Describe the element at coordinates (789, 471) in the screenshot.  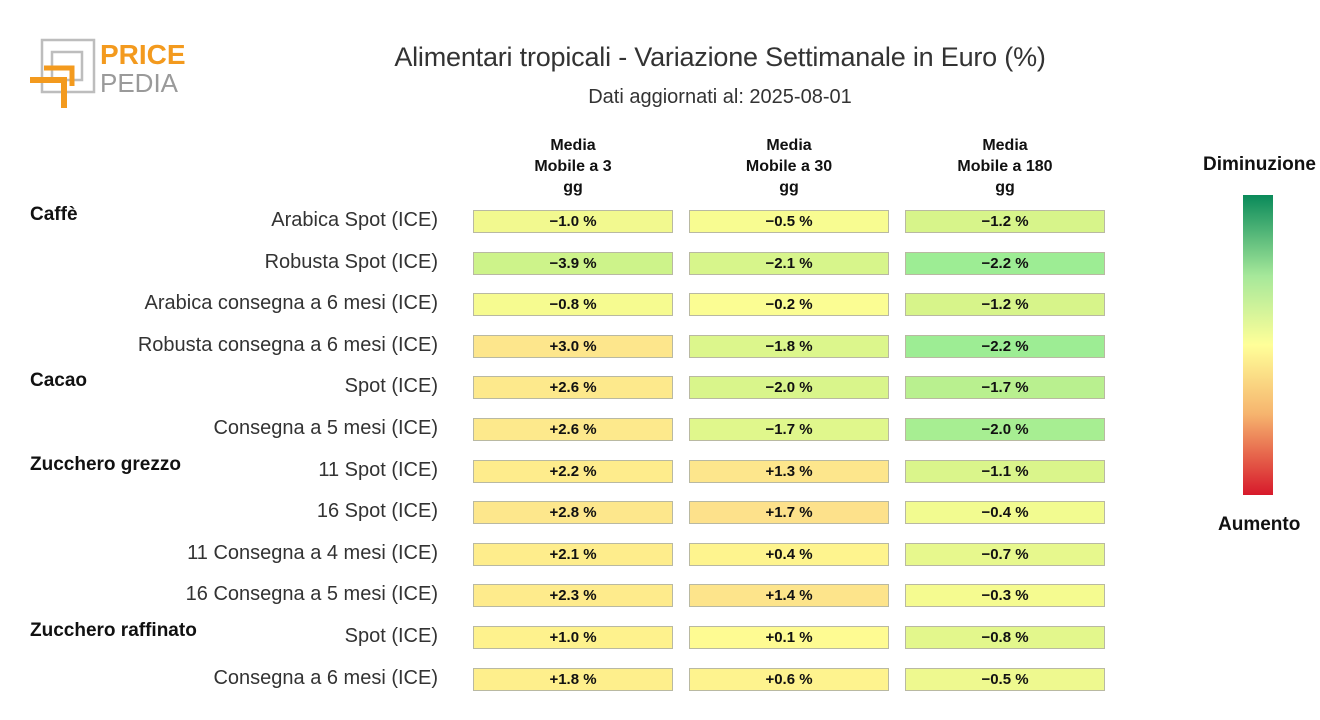
I see `heatmap-cell: +1.3 %` at that location.